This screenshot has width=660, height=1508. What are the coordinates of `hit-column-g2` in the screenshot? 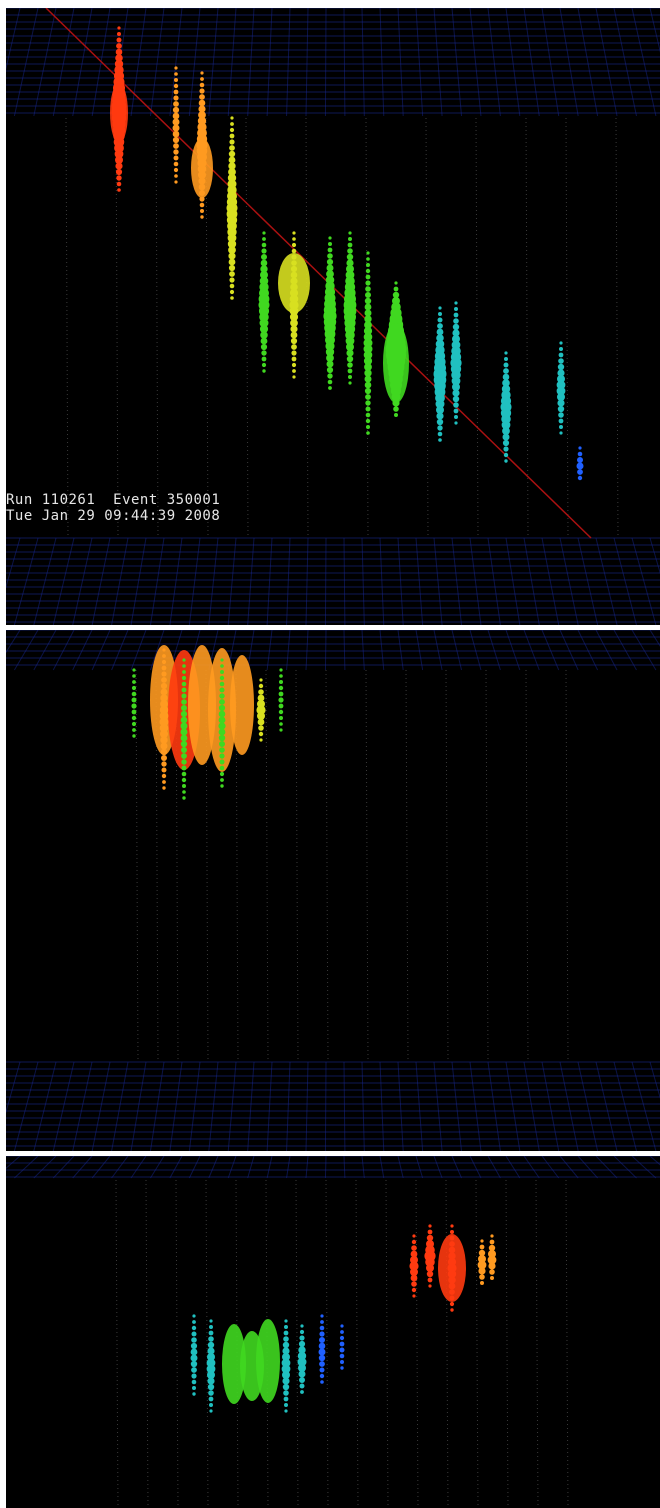 It's located at (211, 1366).